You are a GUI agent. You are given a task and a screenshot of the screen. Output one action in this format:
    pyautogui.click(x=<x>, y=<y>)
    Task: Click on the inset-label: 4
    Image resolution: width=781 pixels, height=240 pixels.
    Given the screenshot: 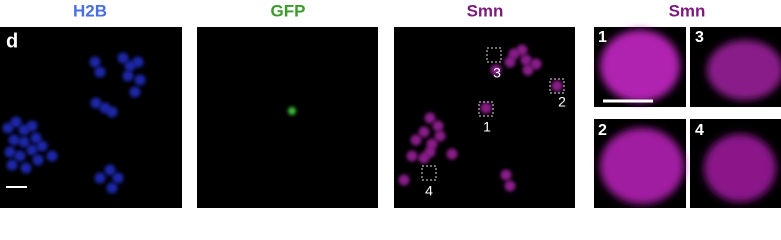 What is the action you would take?
    pyautogui.click(x=699, y=130)
    